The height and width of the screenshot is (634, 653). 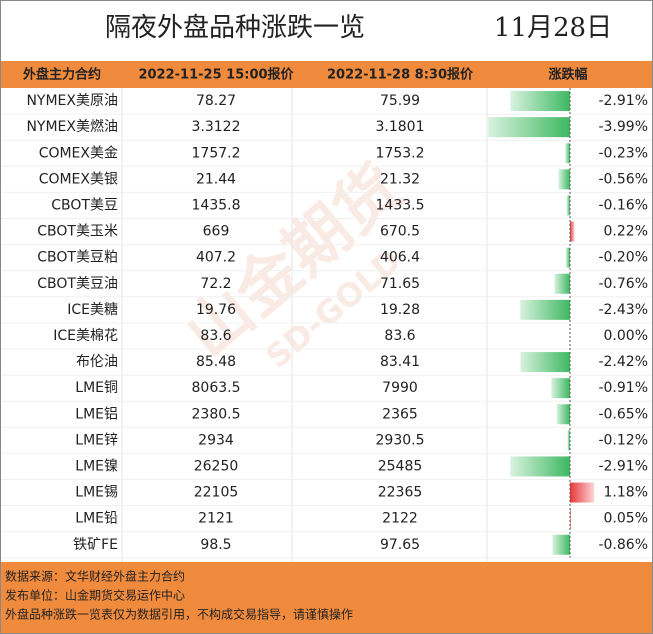 I want to click on price-cell: 83.41, so click(x=400, y=362).